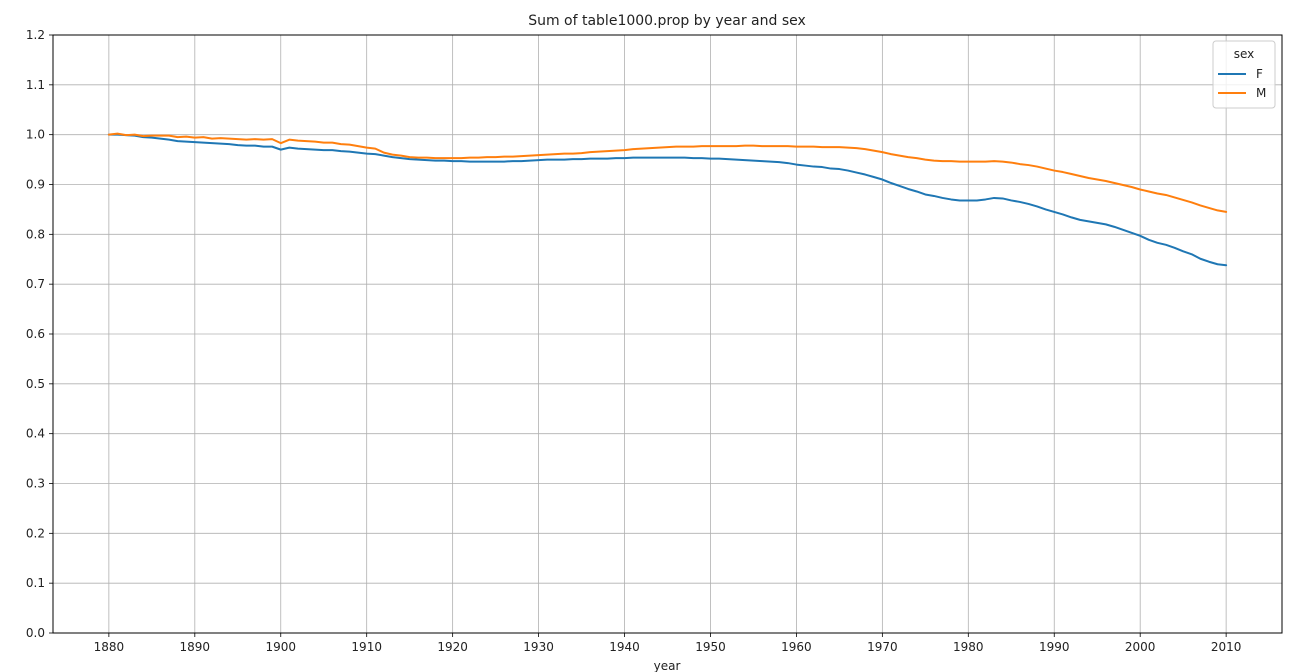 This screenshot has height=672, width=1300. What do you see at coordinates (667, 665) in the screenshot?
I see `x-axis-label: year` at bounding box center [667, 665].